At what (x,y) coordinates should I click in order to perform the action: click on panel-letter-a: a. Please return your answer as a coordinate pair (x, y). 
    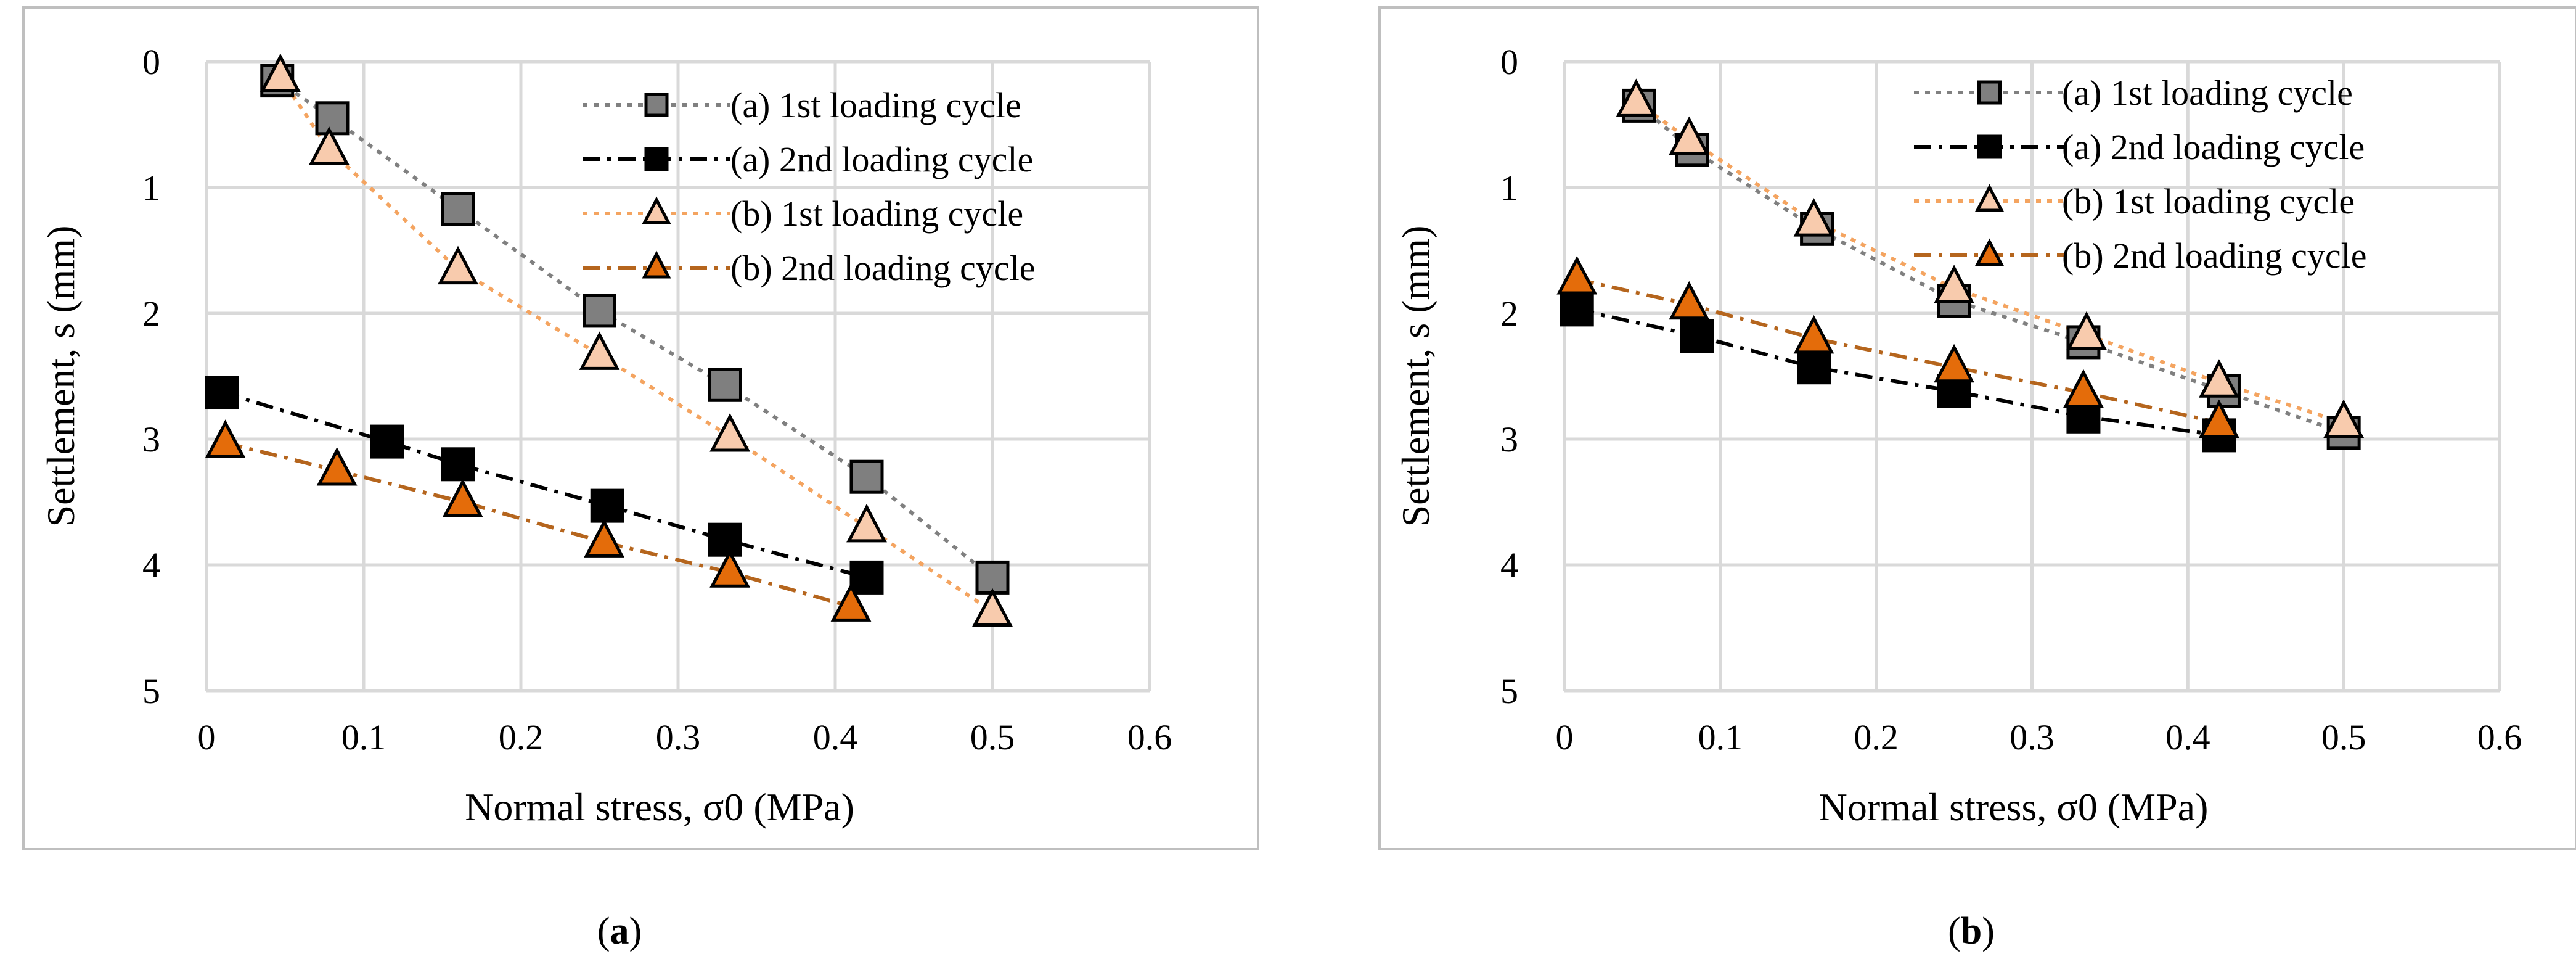
    Looking at the image, I should click on (619, 931).